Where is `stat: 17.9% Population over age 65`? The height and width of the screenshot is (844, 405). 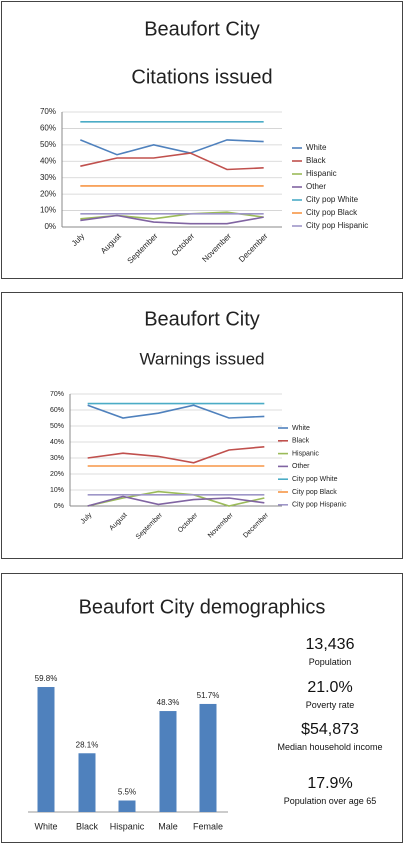 stat: 17.9% Population over age 65 is located at coordinates (330, 791).